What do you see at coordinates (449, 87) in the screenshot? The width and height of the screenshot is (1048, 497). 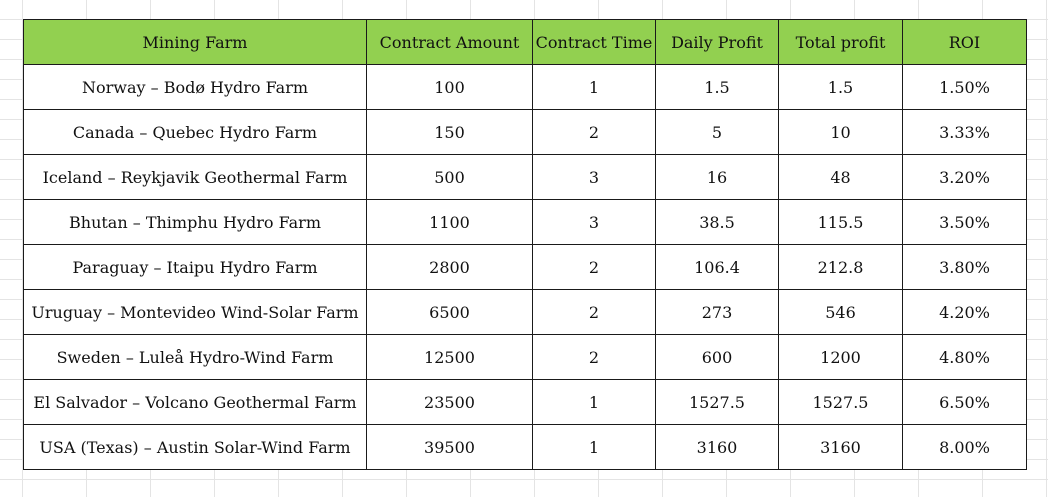 I see `cell-contract-amount: 100` at bounding box center [449, 87].